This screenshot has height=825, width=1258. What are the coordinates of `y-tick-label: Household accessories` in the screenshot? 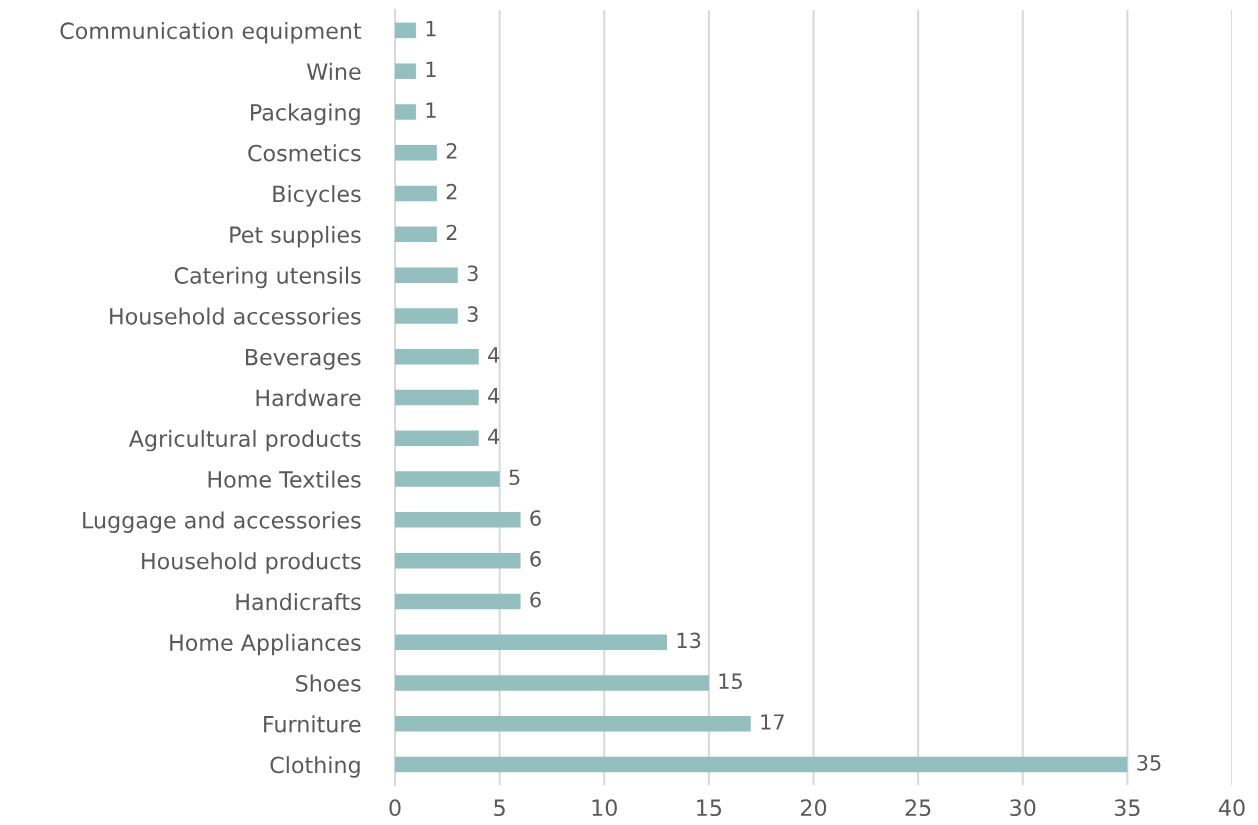 It's located at (235, 316).